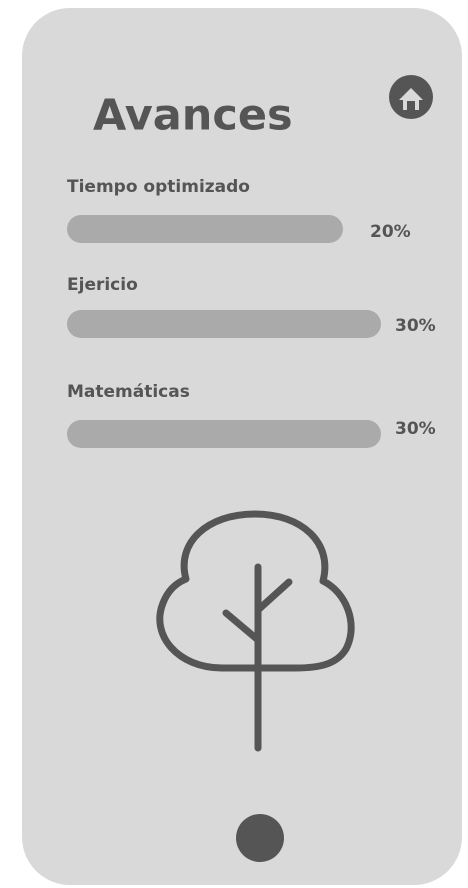 The image size is (468, 888). I want to click on home-indicator-button, so click(260, 838).